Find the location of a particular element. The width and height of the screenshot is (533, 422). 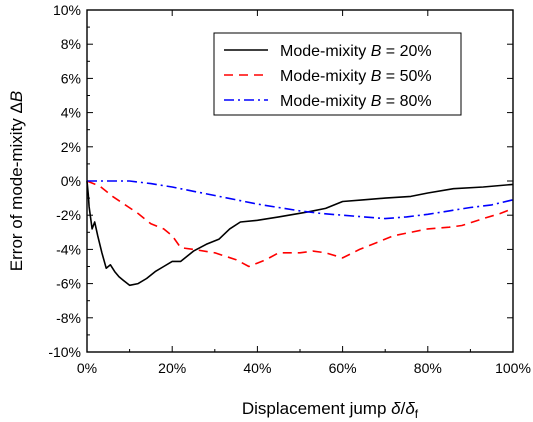

y-tick-label: -6% is located at coordinates (68, 284).